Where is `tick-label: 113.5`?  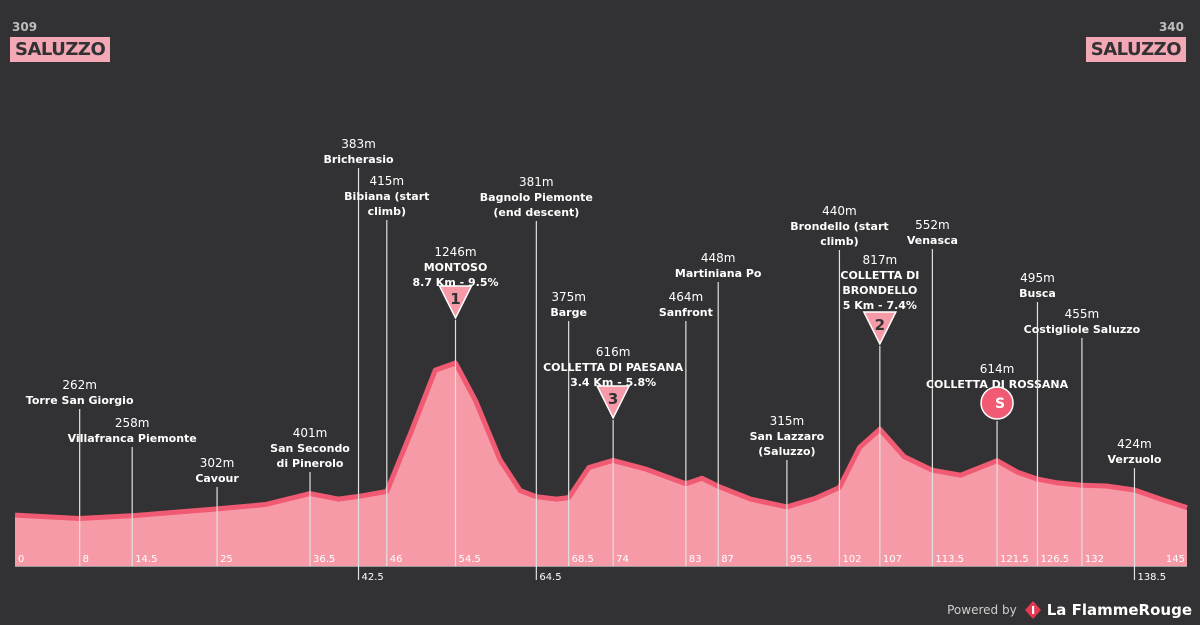
tick-label: 113.5 is located at coordinates (949, 559).